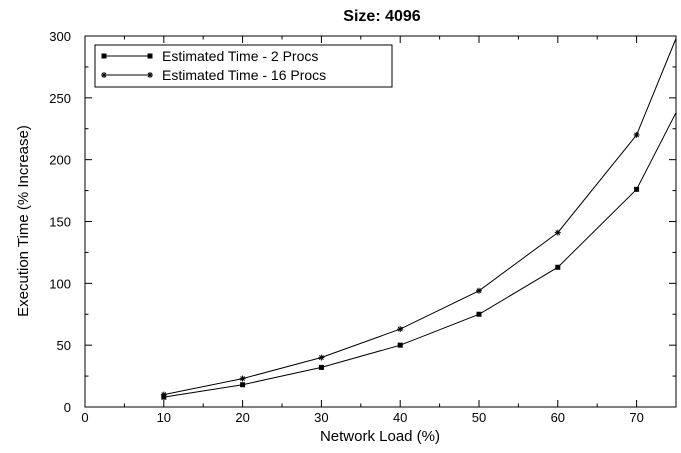 Image resolution: width=681 pixels, height=453 pixels. I want to click on legend-label-2-procs: Estimated Time - 2 Procs, so click(240, 56).